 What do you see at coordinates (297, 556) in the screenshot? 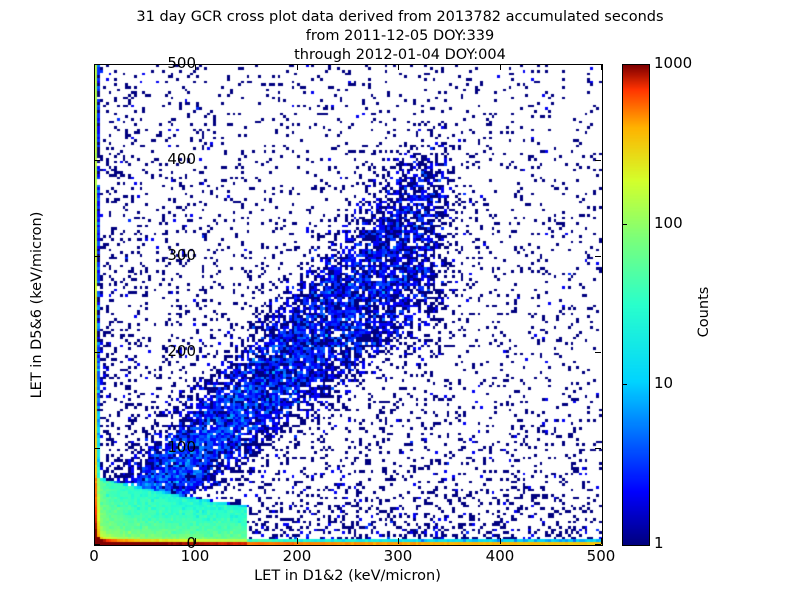
I see `x-tick-label: 200` at bounding box center [297, 556].